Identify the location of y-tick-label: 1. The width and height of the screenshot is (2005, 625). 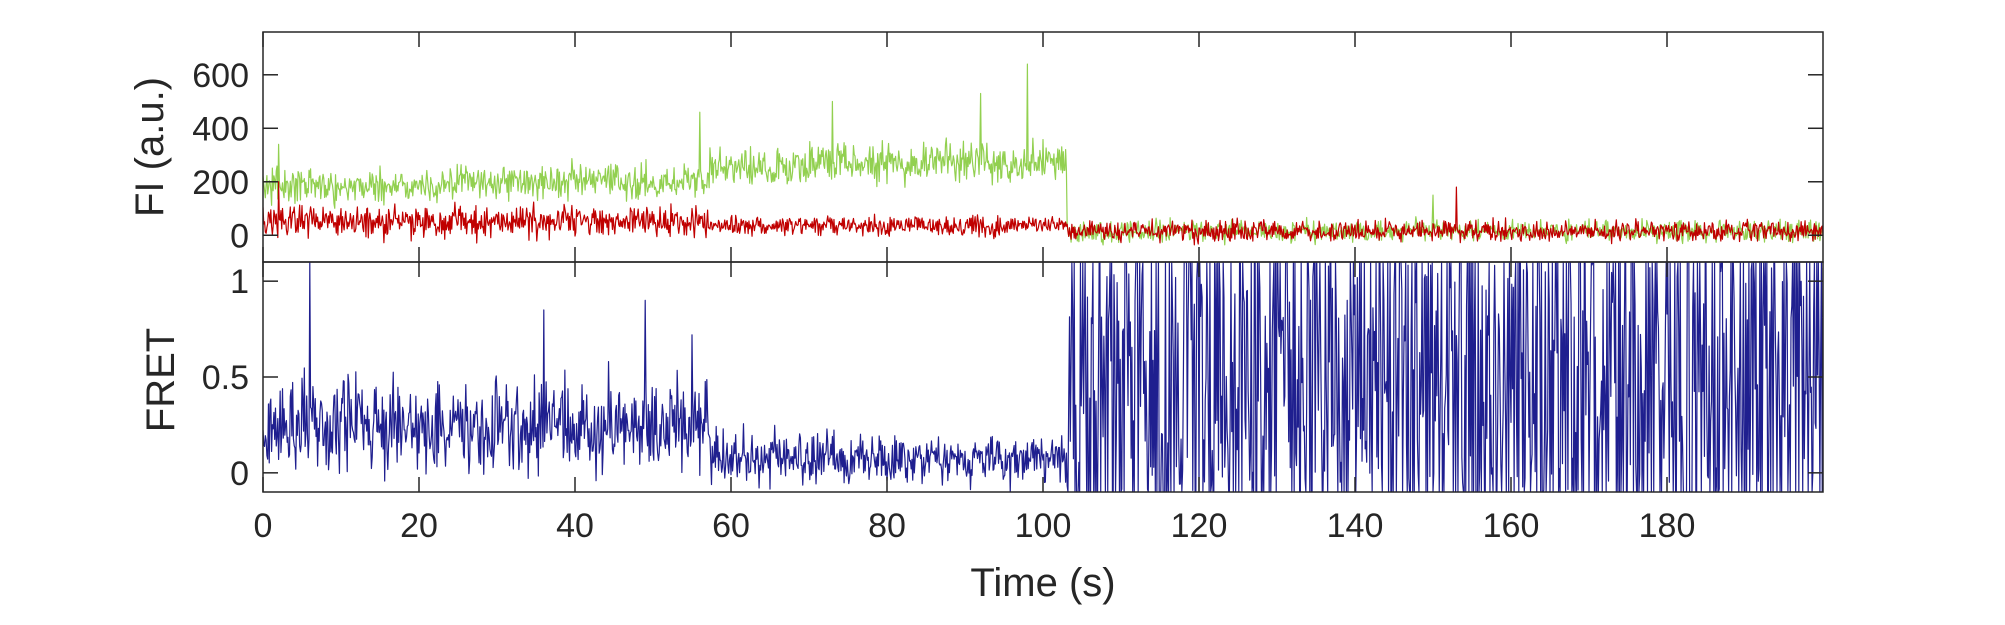
(239, 282).